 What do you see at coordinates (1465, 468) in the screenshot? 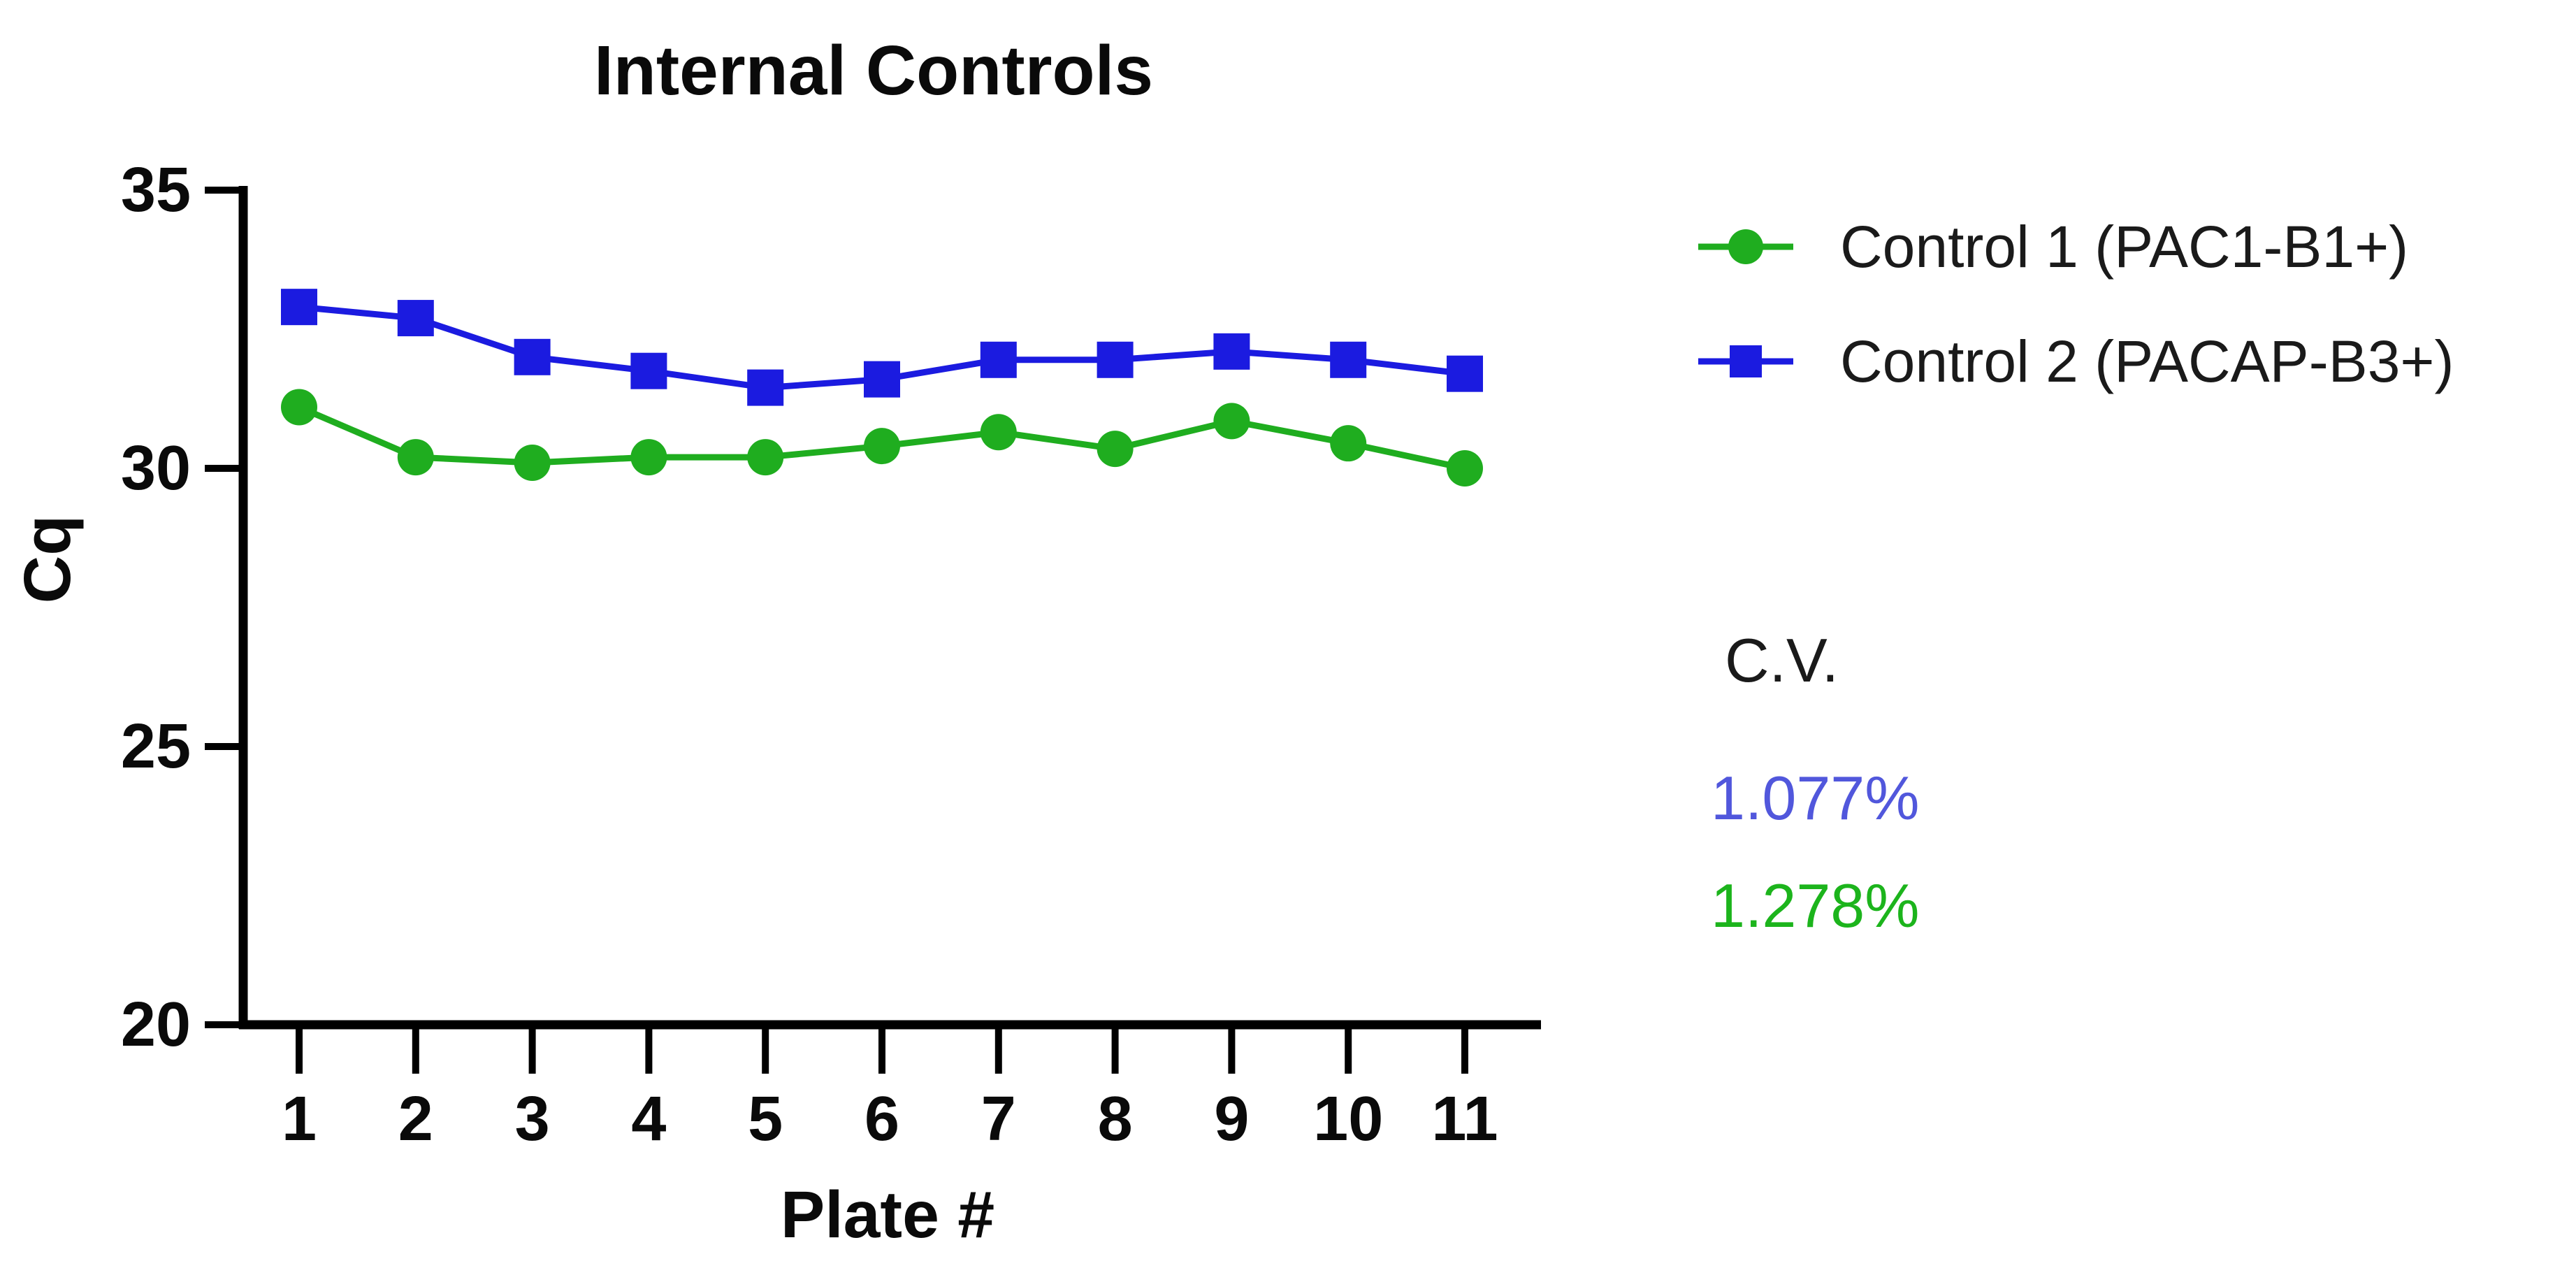
I see `data-point-series1-plate11` at bounding box center [1465, 468].